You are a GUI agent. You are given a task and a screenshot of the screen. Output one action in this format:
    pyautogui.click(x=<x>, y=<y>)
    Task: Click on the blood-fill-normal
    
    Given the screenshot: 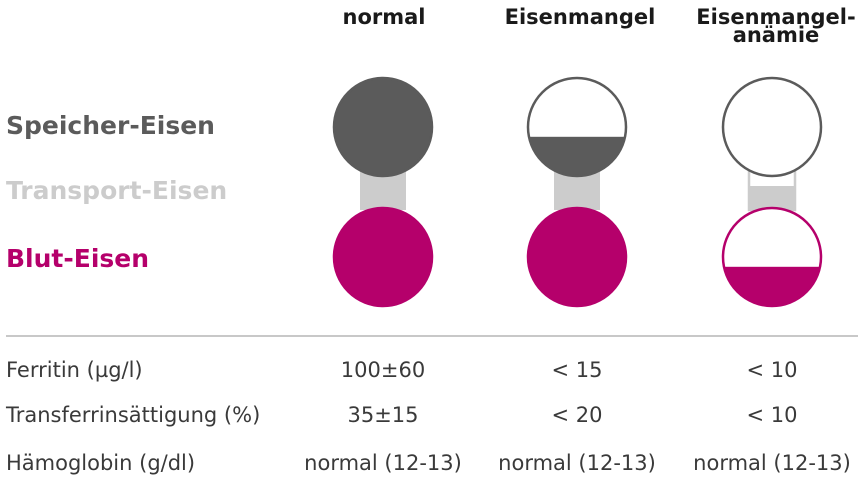 What is the action you would take?
    pyautogui.click(x=383, y=257)
    